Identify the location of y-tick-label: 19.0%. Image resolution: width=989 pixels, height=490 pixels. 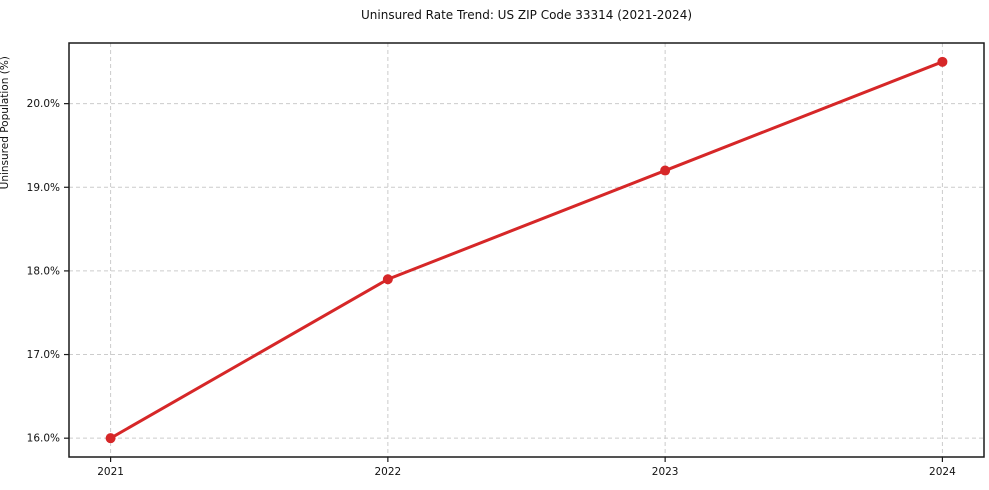
(43, 188).